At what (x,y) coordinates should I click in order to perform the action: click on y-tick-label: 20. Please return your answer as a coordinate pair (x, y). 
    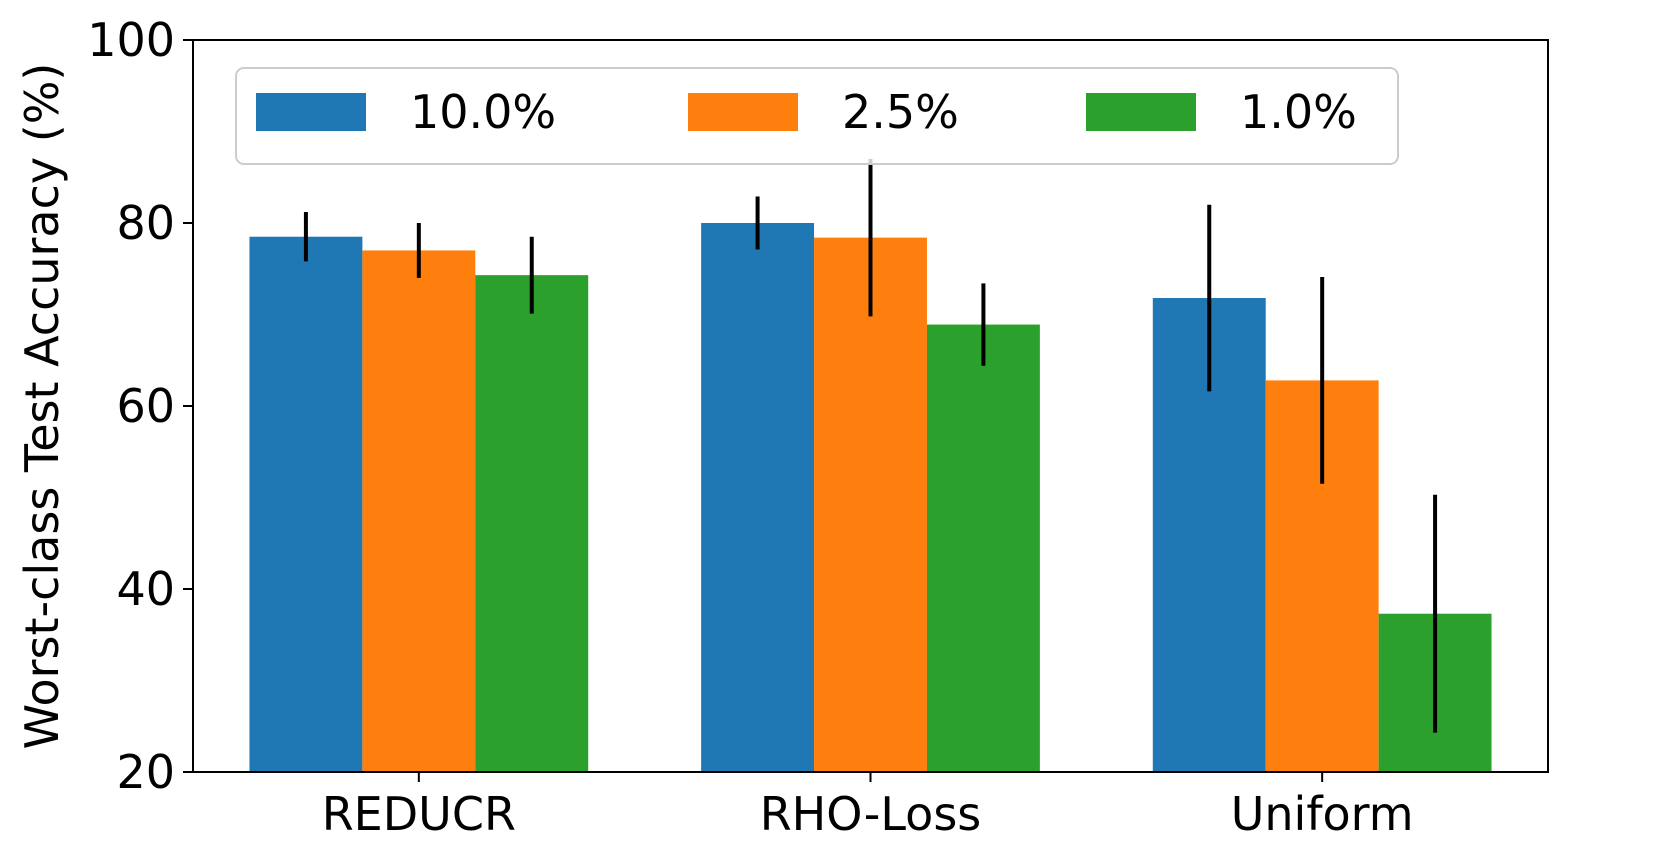
    Looking at the image, I should click on (145, 772).